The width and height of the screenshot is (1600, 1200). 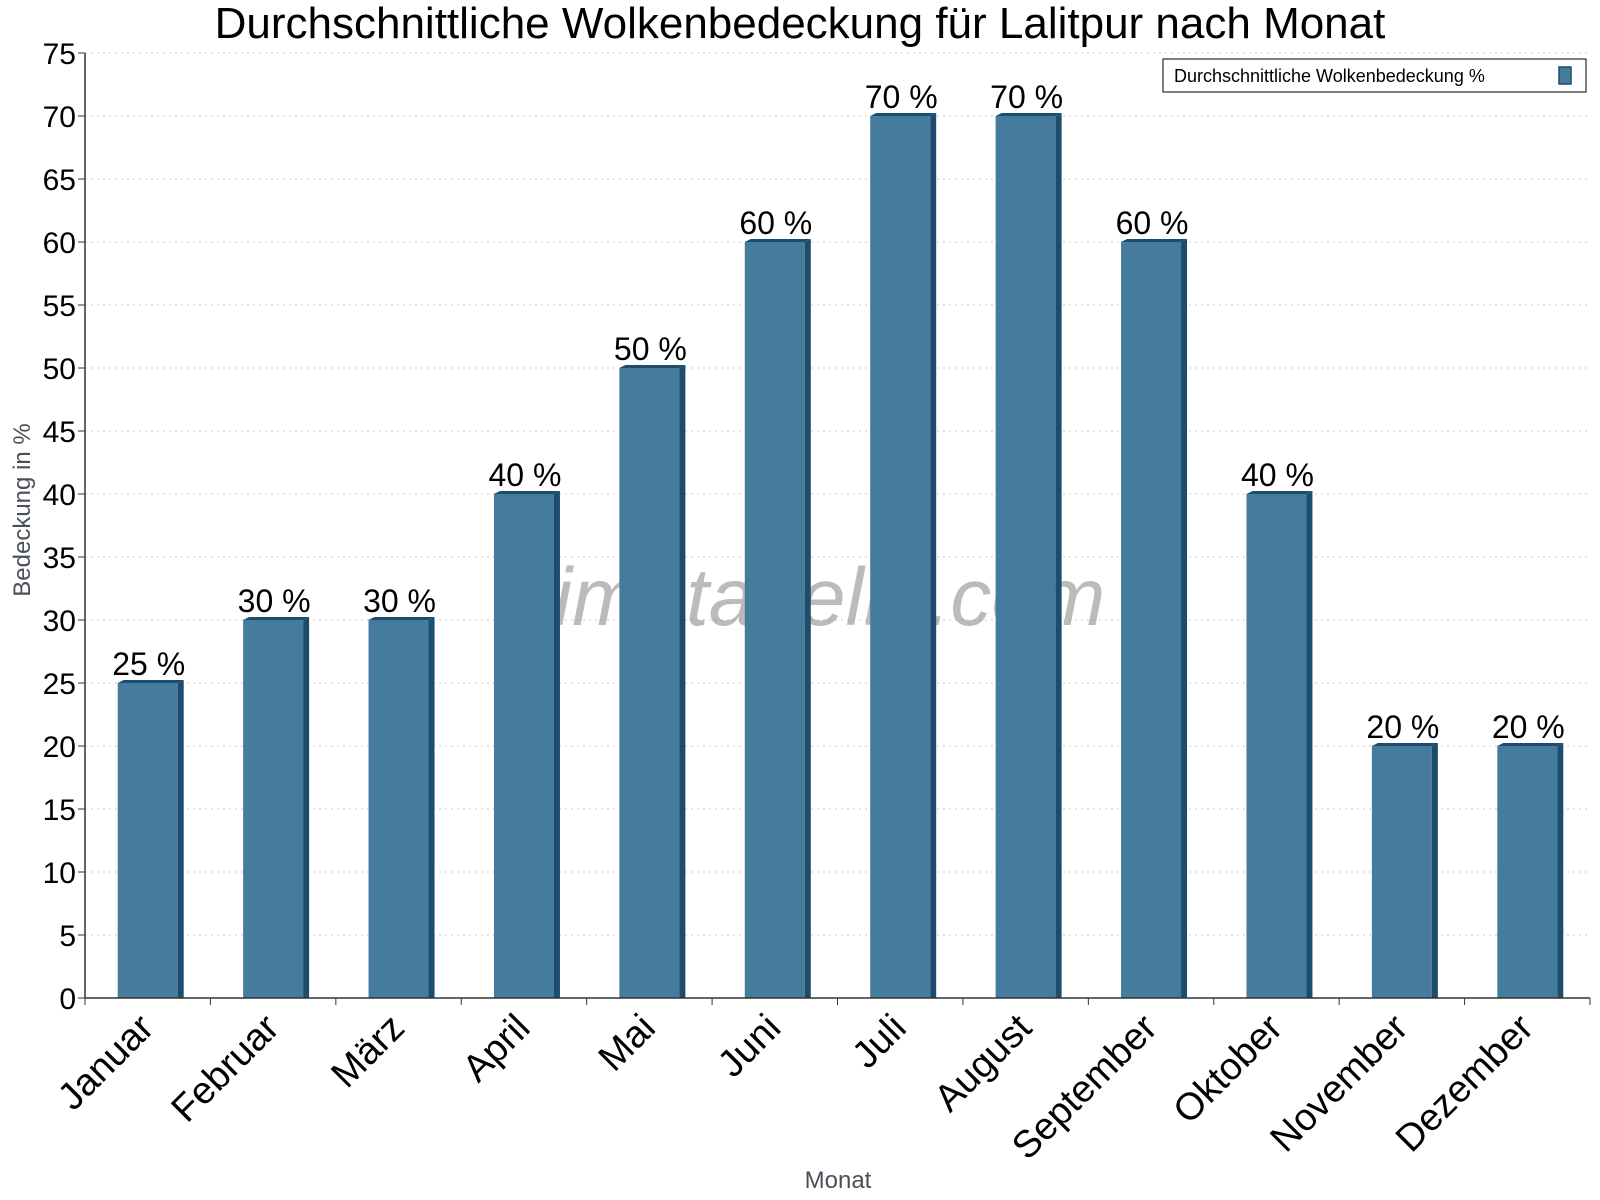 What do you see at coordinates (627, 1043) in the screenshot?
I see `x-tick-label: Mai` at bounding box center [627, 1043].